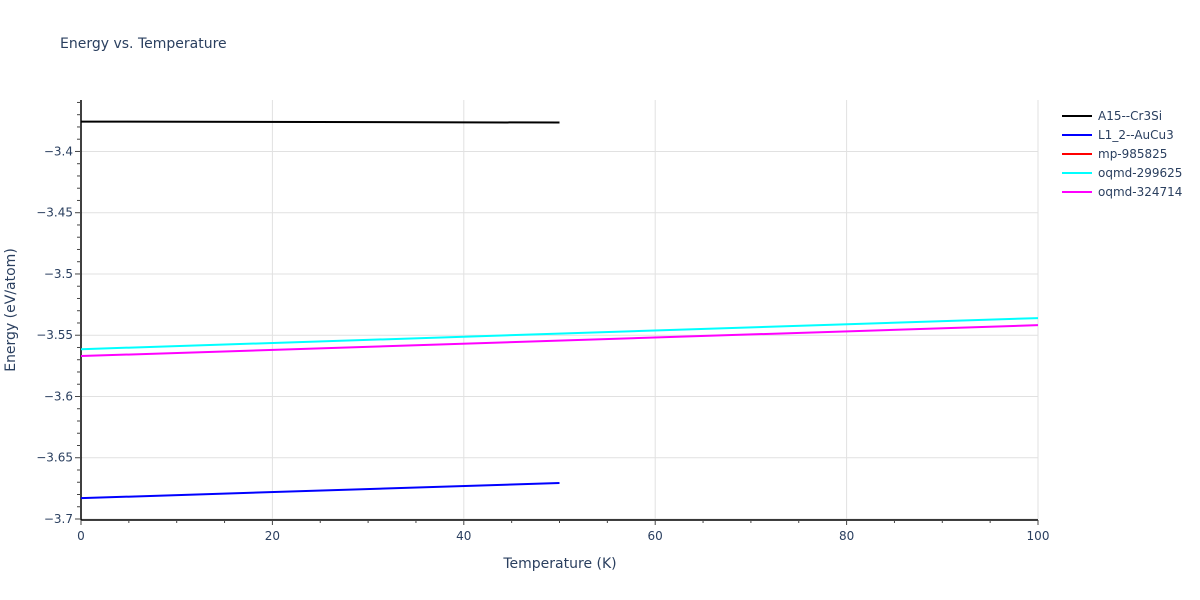  I want to click on legend-label: A15--Cr3Si, so click(1130, 115).